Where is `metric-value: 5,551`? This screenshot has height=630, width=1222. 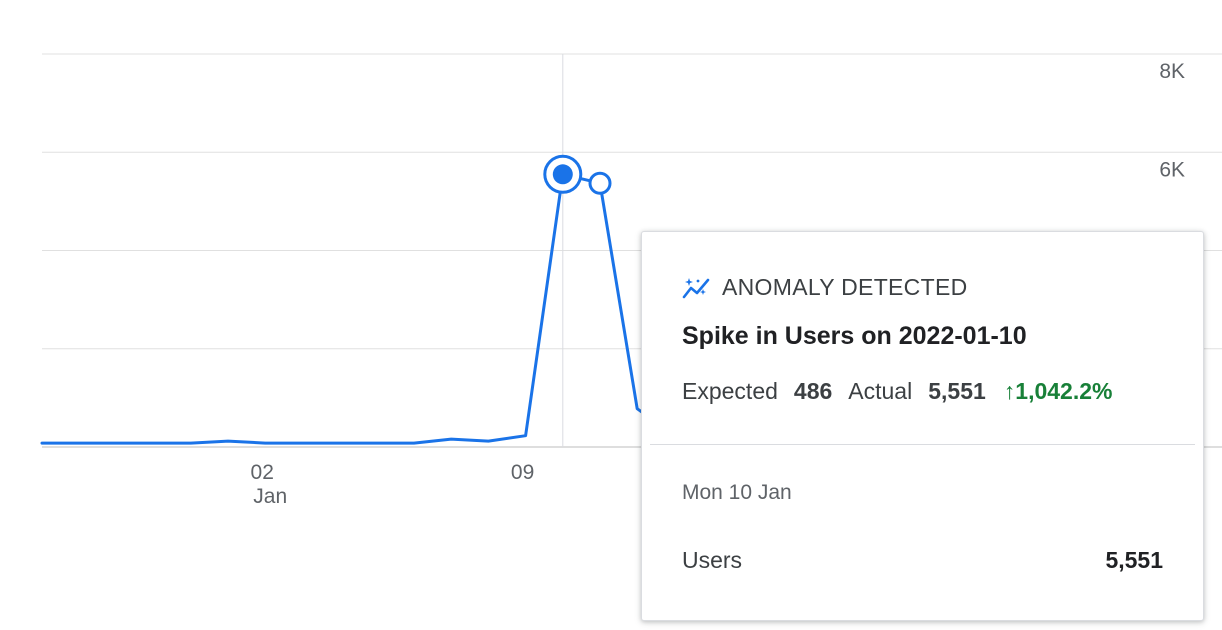
metric-value: 5,551 is located at coordinates (1134, 560).